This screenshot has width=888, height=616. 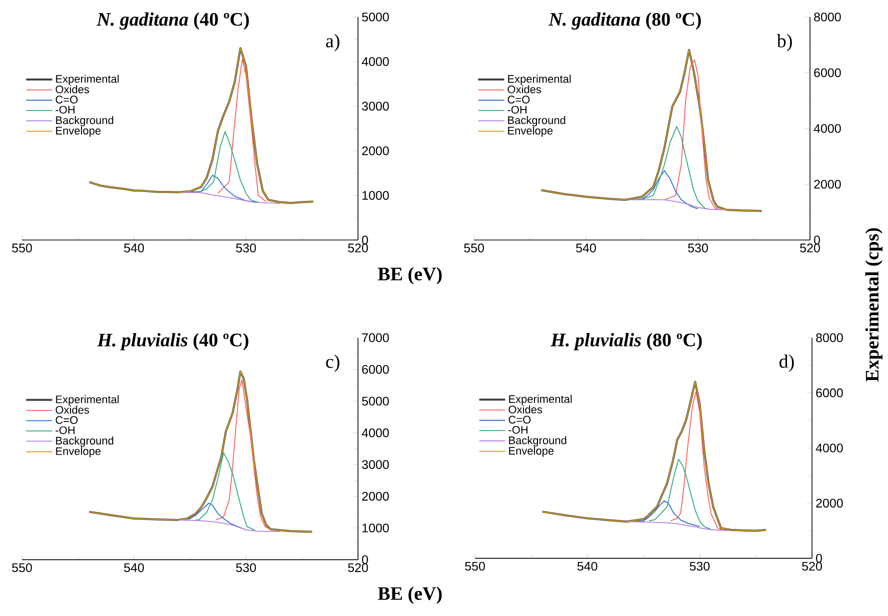 What do you see at coordinates (626, 341) in the screenshot?
I see `chart-title: H. pluvialis (80 ºC)` at bounding box center [626, 341].